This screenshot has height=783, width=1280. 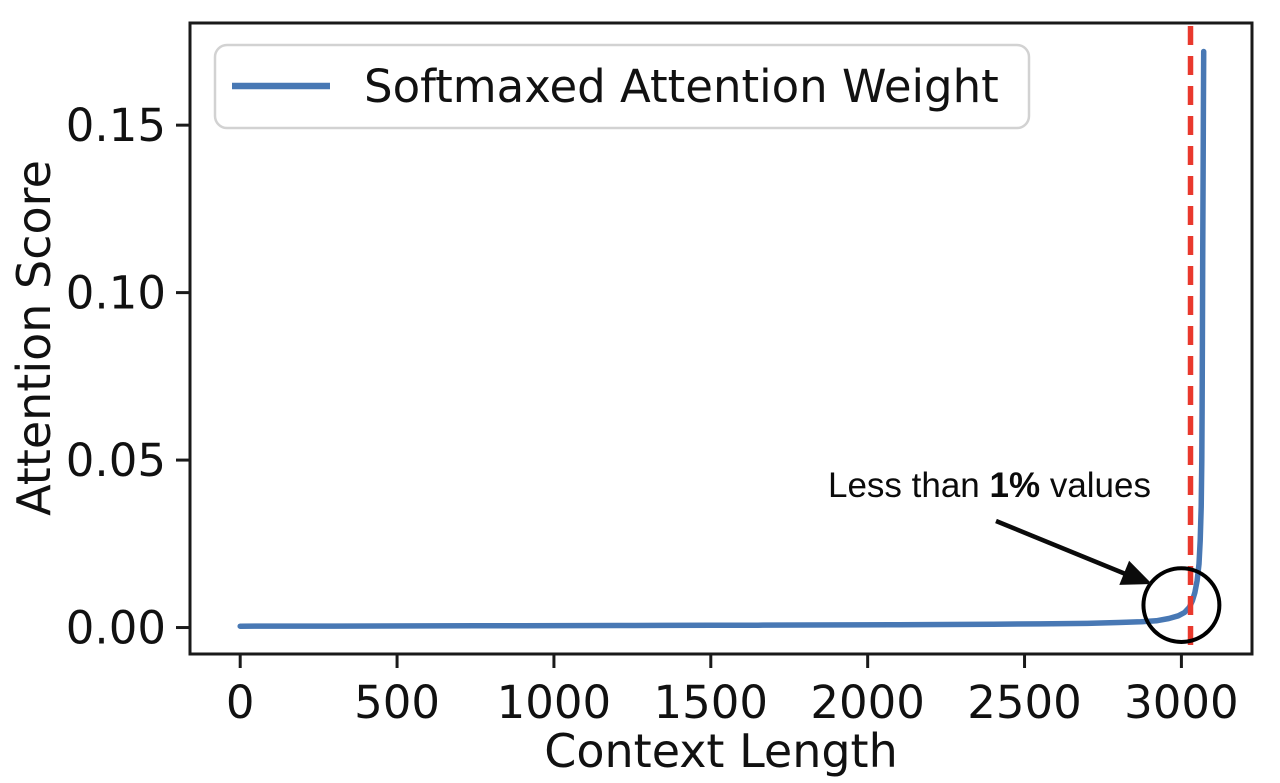 I want to click on x-axis-label: Context Length, so click(x=721, y=751).